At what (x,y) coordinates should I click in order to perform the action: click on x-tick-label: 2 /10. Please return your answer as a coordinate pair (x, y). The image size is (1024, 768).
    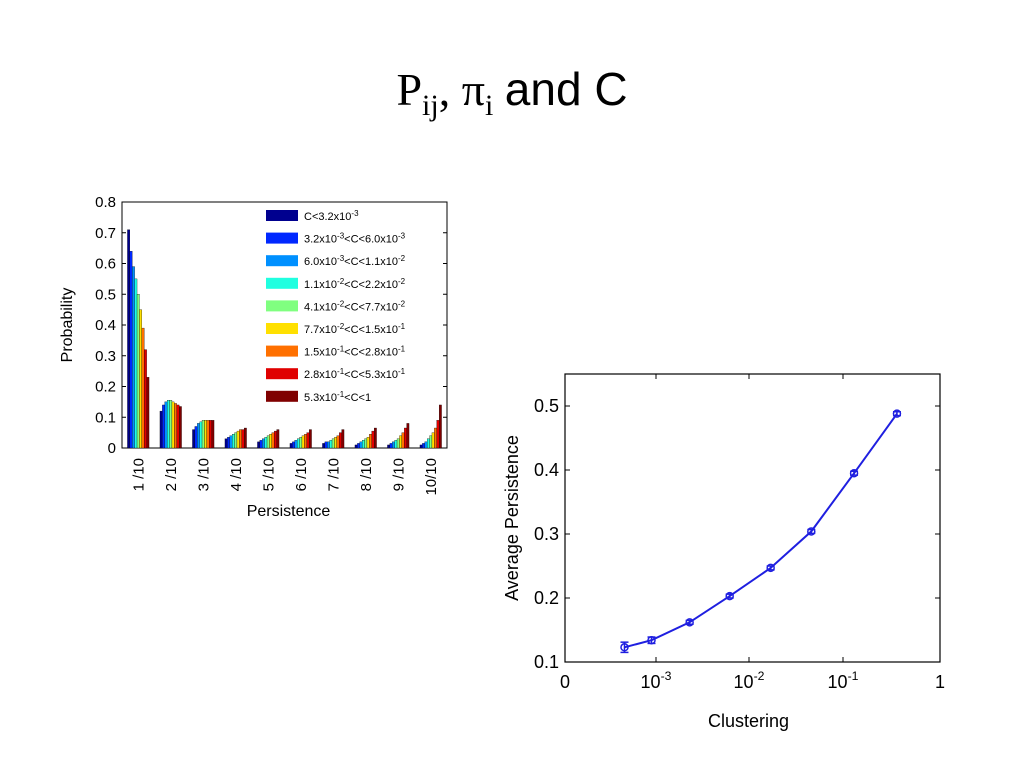
    Looking at the image, I should click on (171, 474).